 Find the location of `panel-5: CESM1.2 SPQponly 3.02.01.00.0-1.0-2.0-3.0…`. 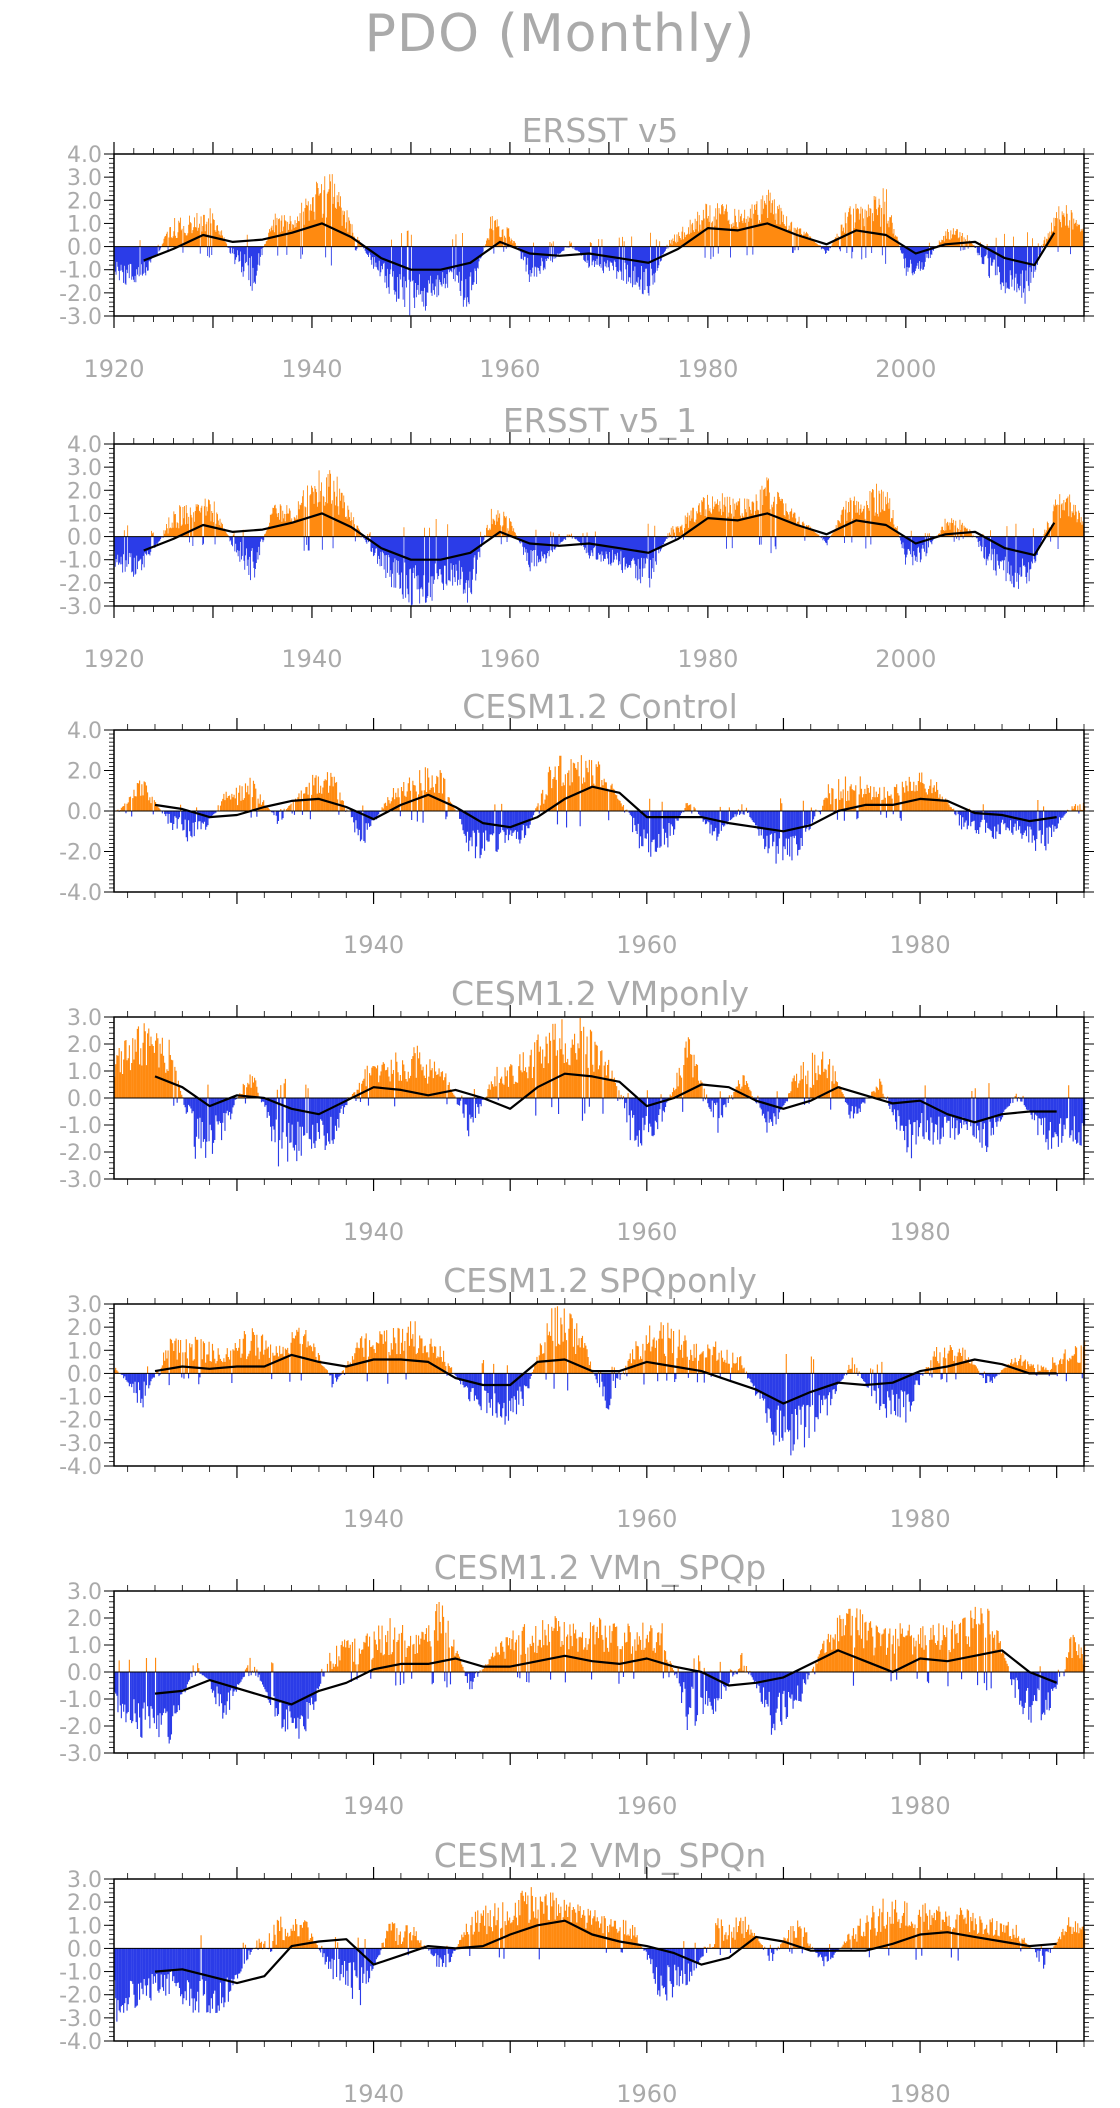

panel-5: CESM1.2 SPQponly 3.02.01.00.0-1.0-2.0-3.0… is located at coordinates (576, 1397).